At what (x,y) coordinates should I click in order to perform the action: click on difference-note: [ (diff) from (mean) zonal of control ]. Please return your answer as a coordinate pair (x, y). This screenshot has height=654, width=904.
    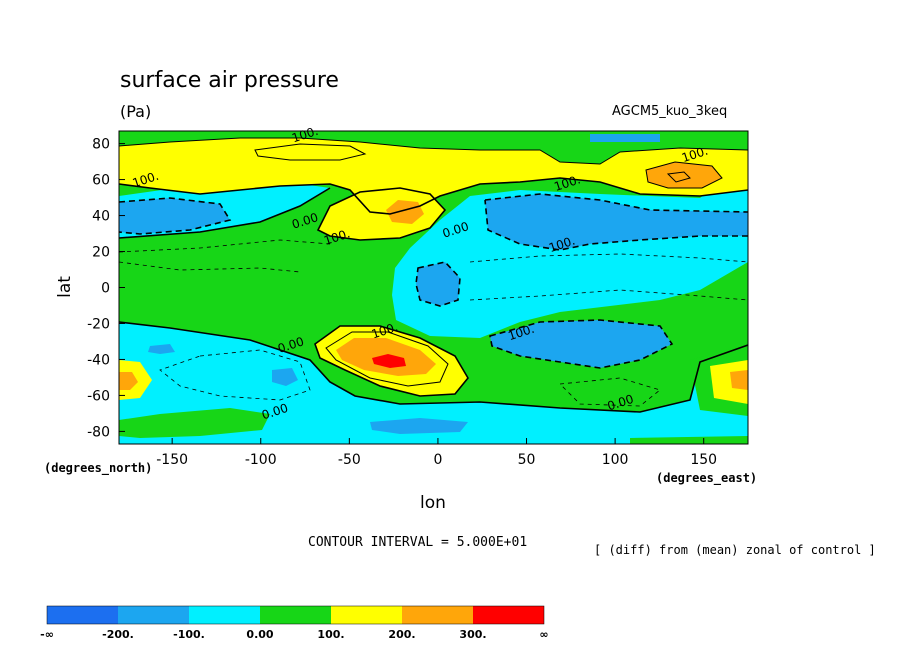
    Looking at the image, I should click on (735, 550).